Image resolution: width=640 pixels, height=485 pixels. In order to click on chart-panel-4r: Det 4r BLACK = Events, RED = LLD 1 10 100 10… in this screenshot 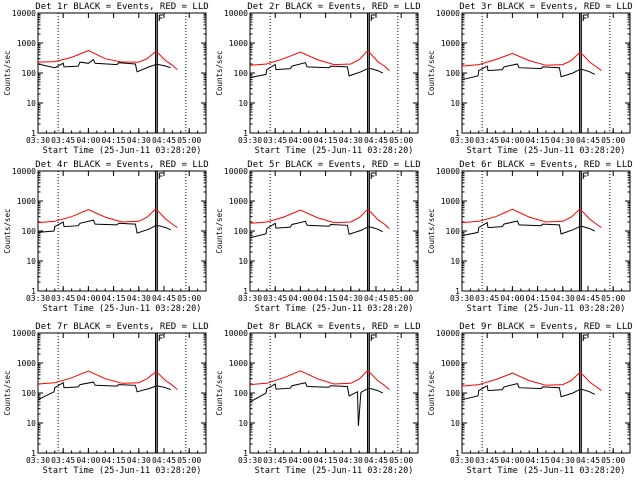, I will do `click(106, 237)`.